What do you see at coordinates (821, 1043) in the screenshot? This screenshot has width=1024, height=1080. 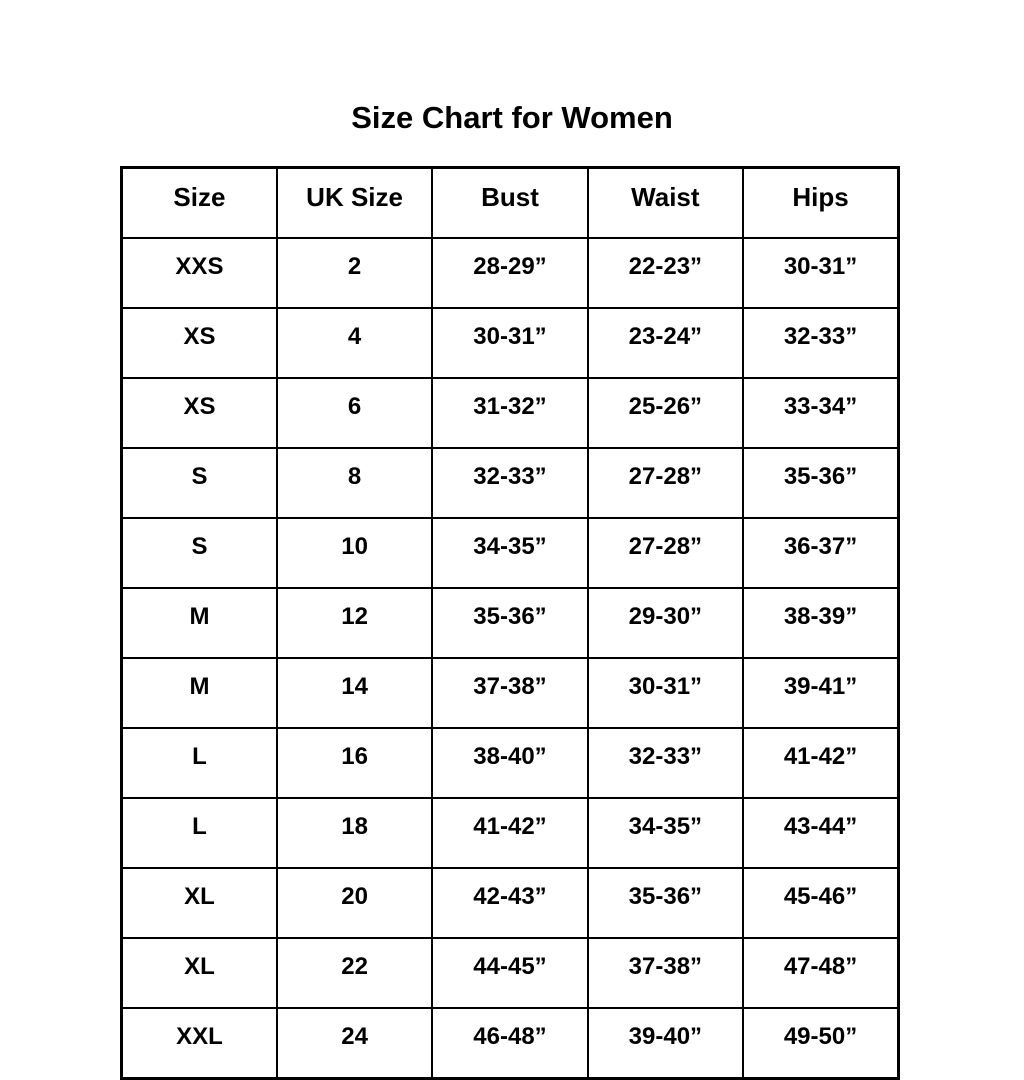 I see `table-cell: 49-50”` at bounding box center [821, 1043].